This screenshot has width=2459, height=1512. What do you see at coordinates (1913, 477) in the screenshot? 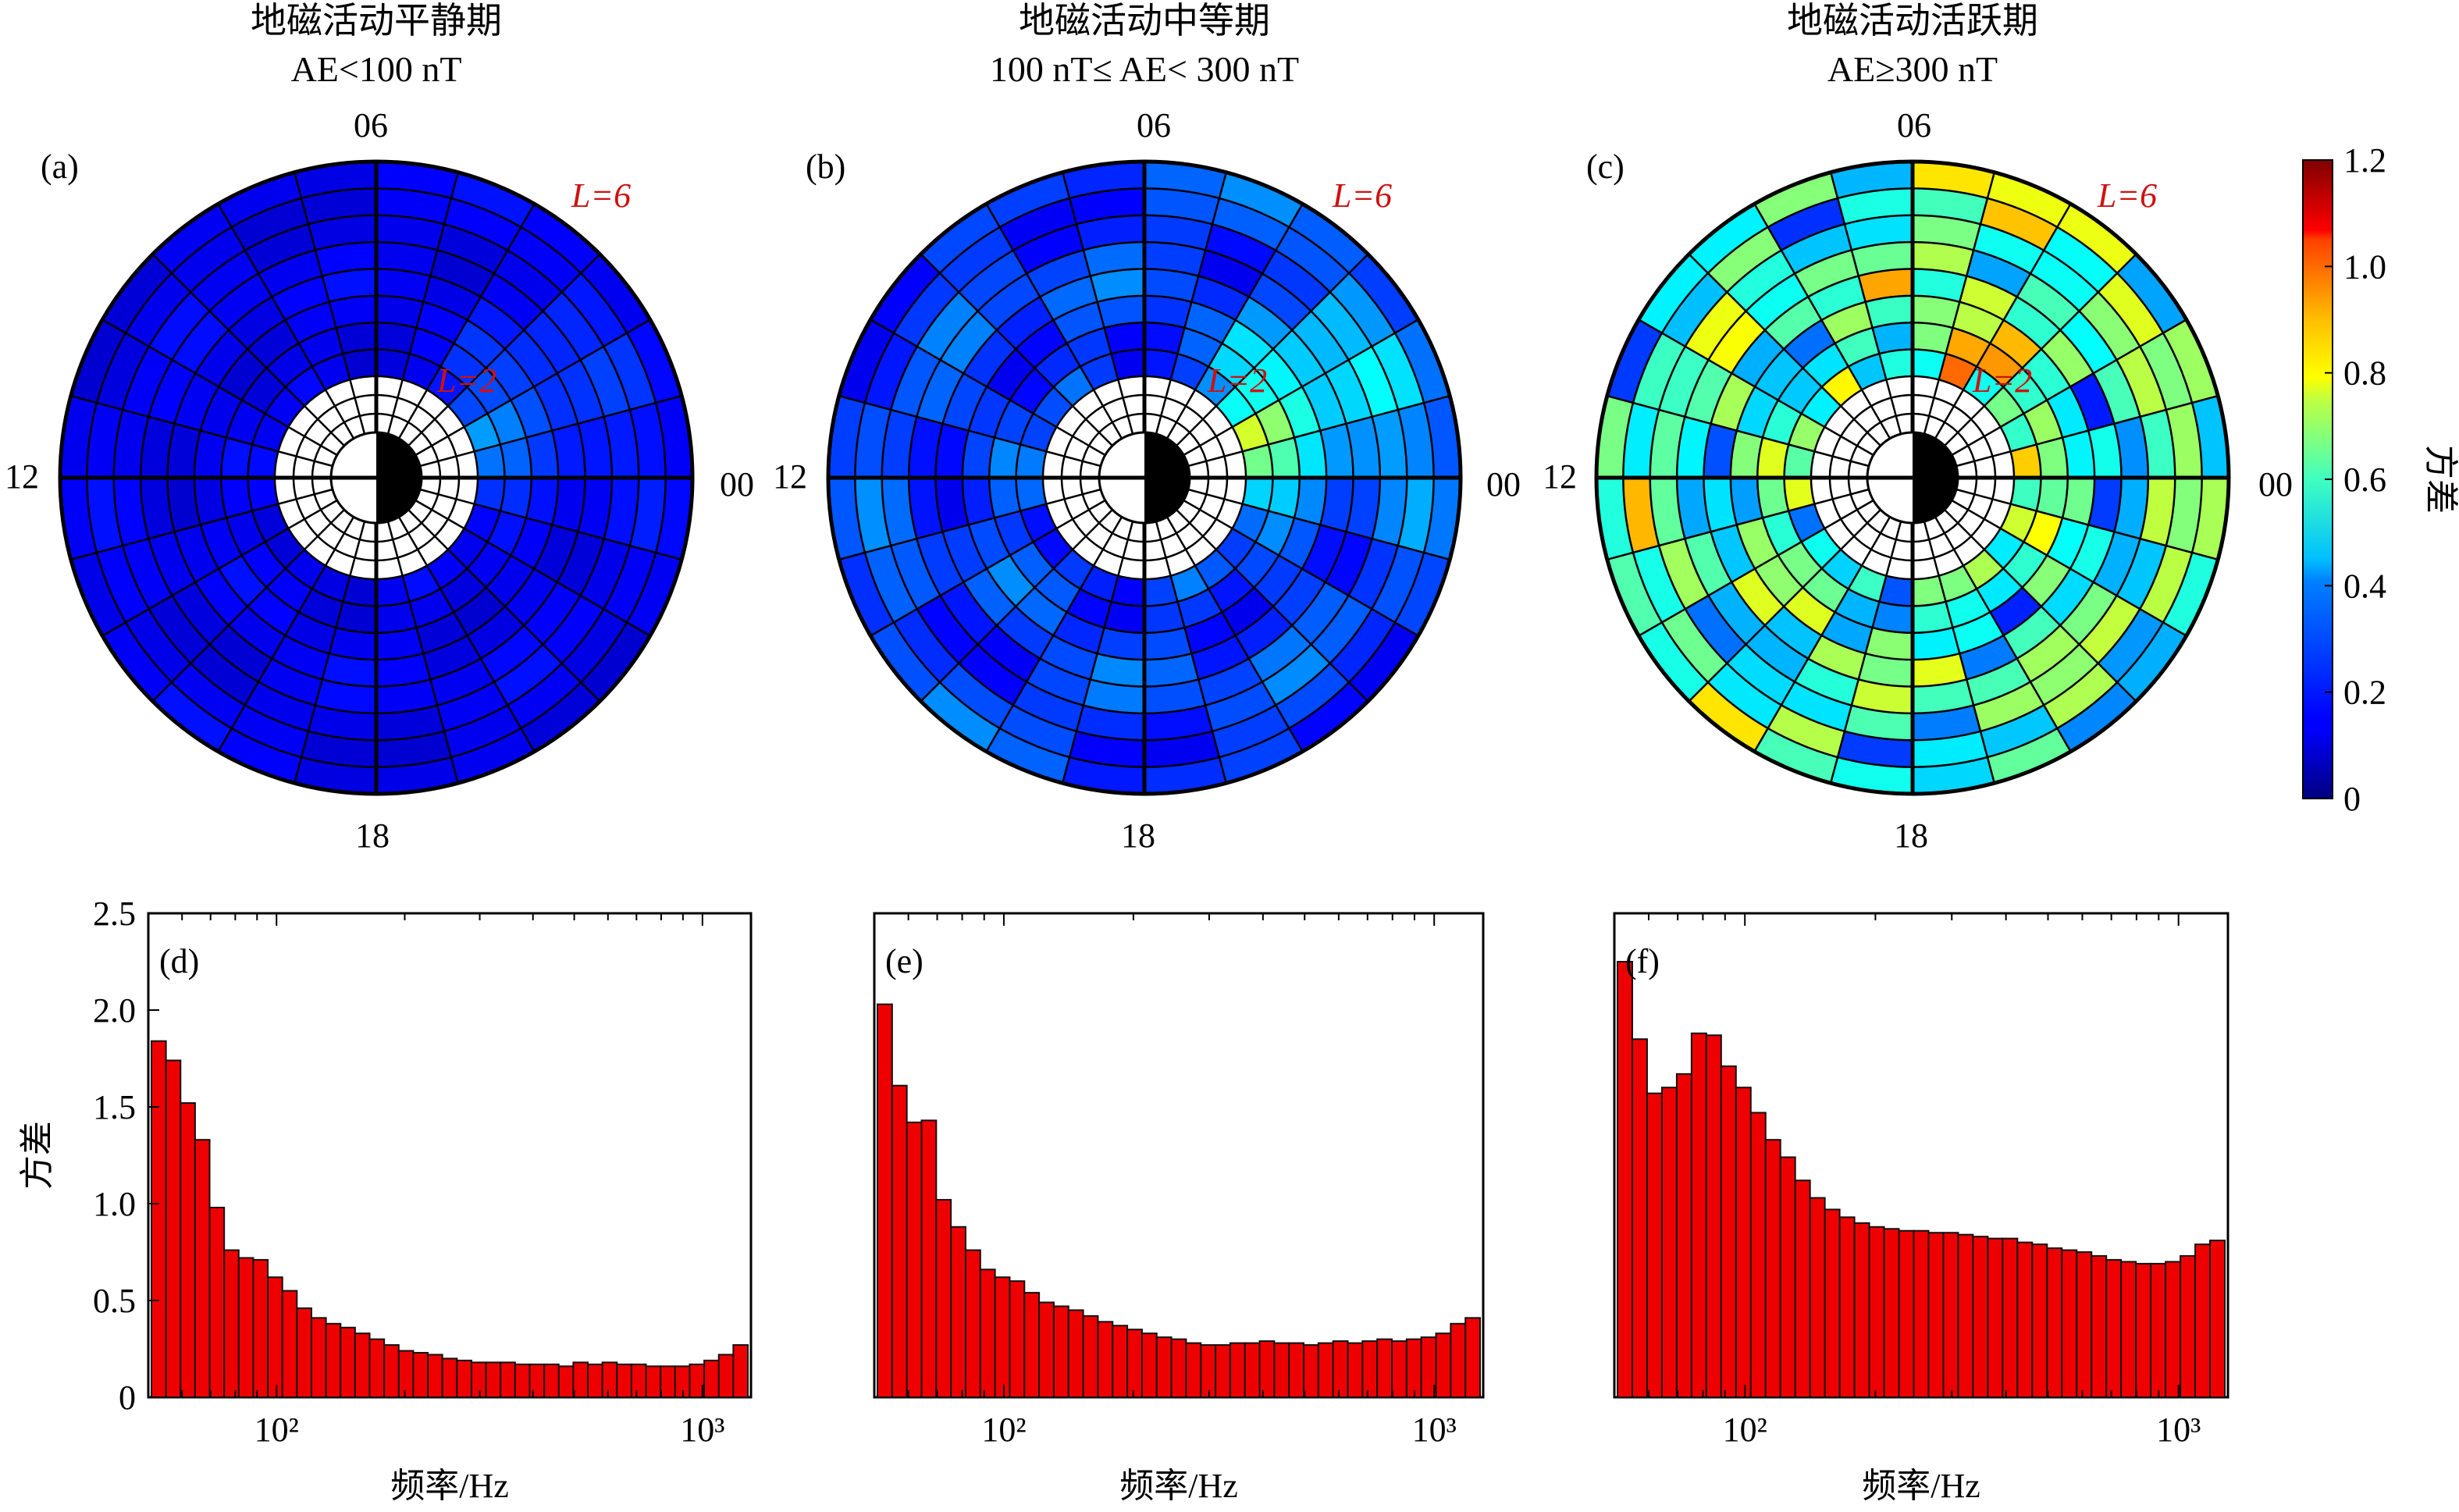
I see `polar-grid-c` at bounding box center [1913, 477].